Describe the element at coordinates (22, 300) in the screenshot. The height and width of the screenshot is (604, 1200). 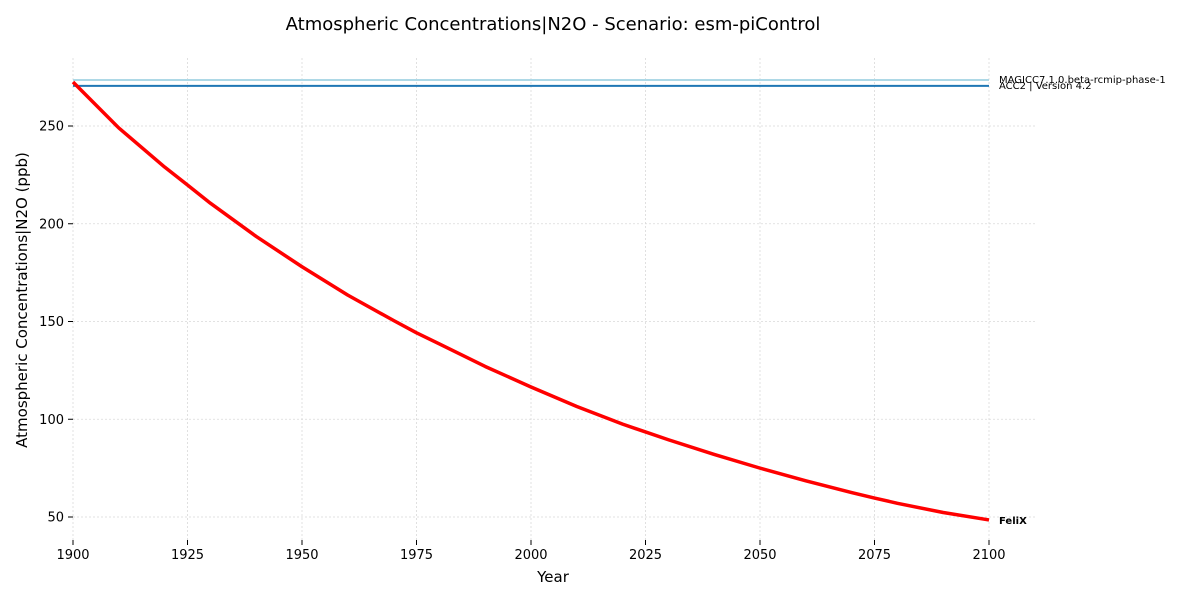
I see `y-axis-label: Atmospheric Concentrations|N2O (ppb)` at that location.